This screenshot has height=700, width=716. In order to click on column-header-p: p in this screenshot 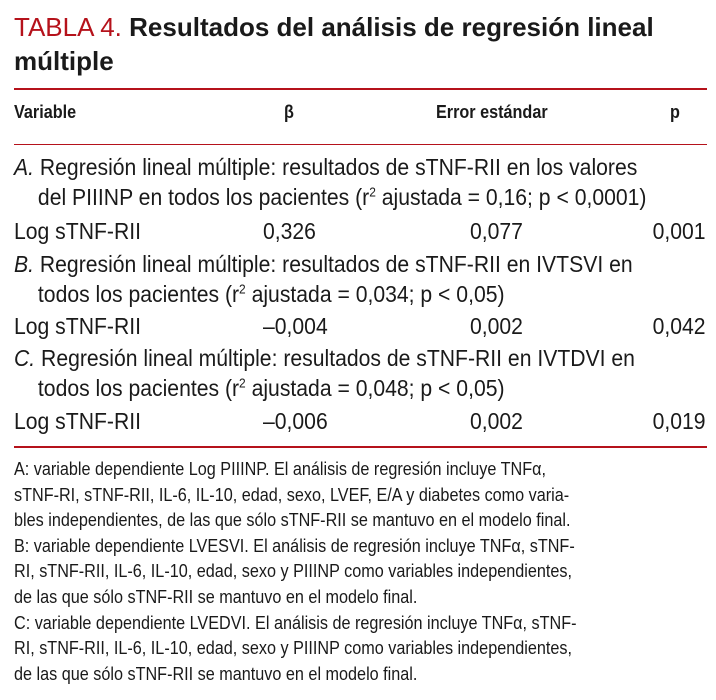, I will do `click(675, 112)`.